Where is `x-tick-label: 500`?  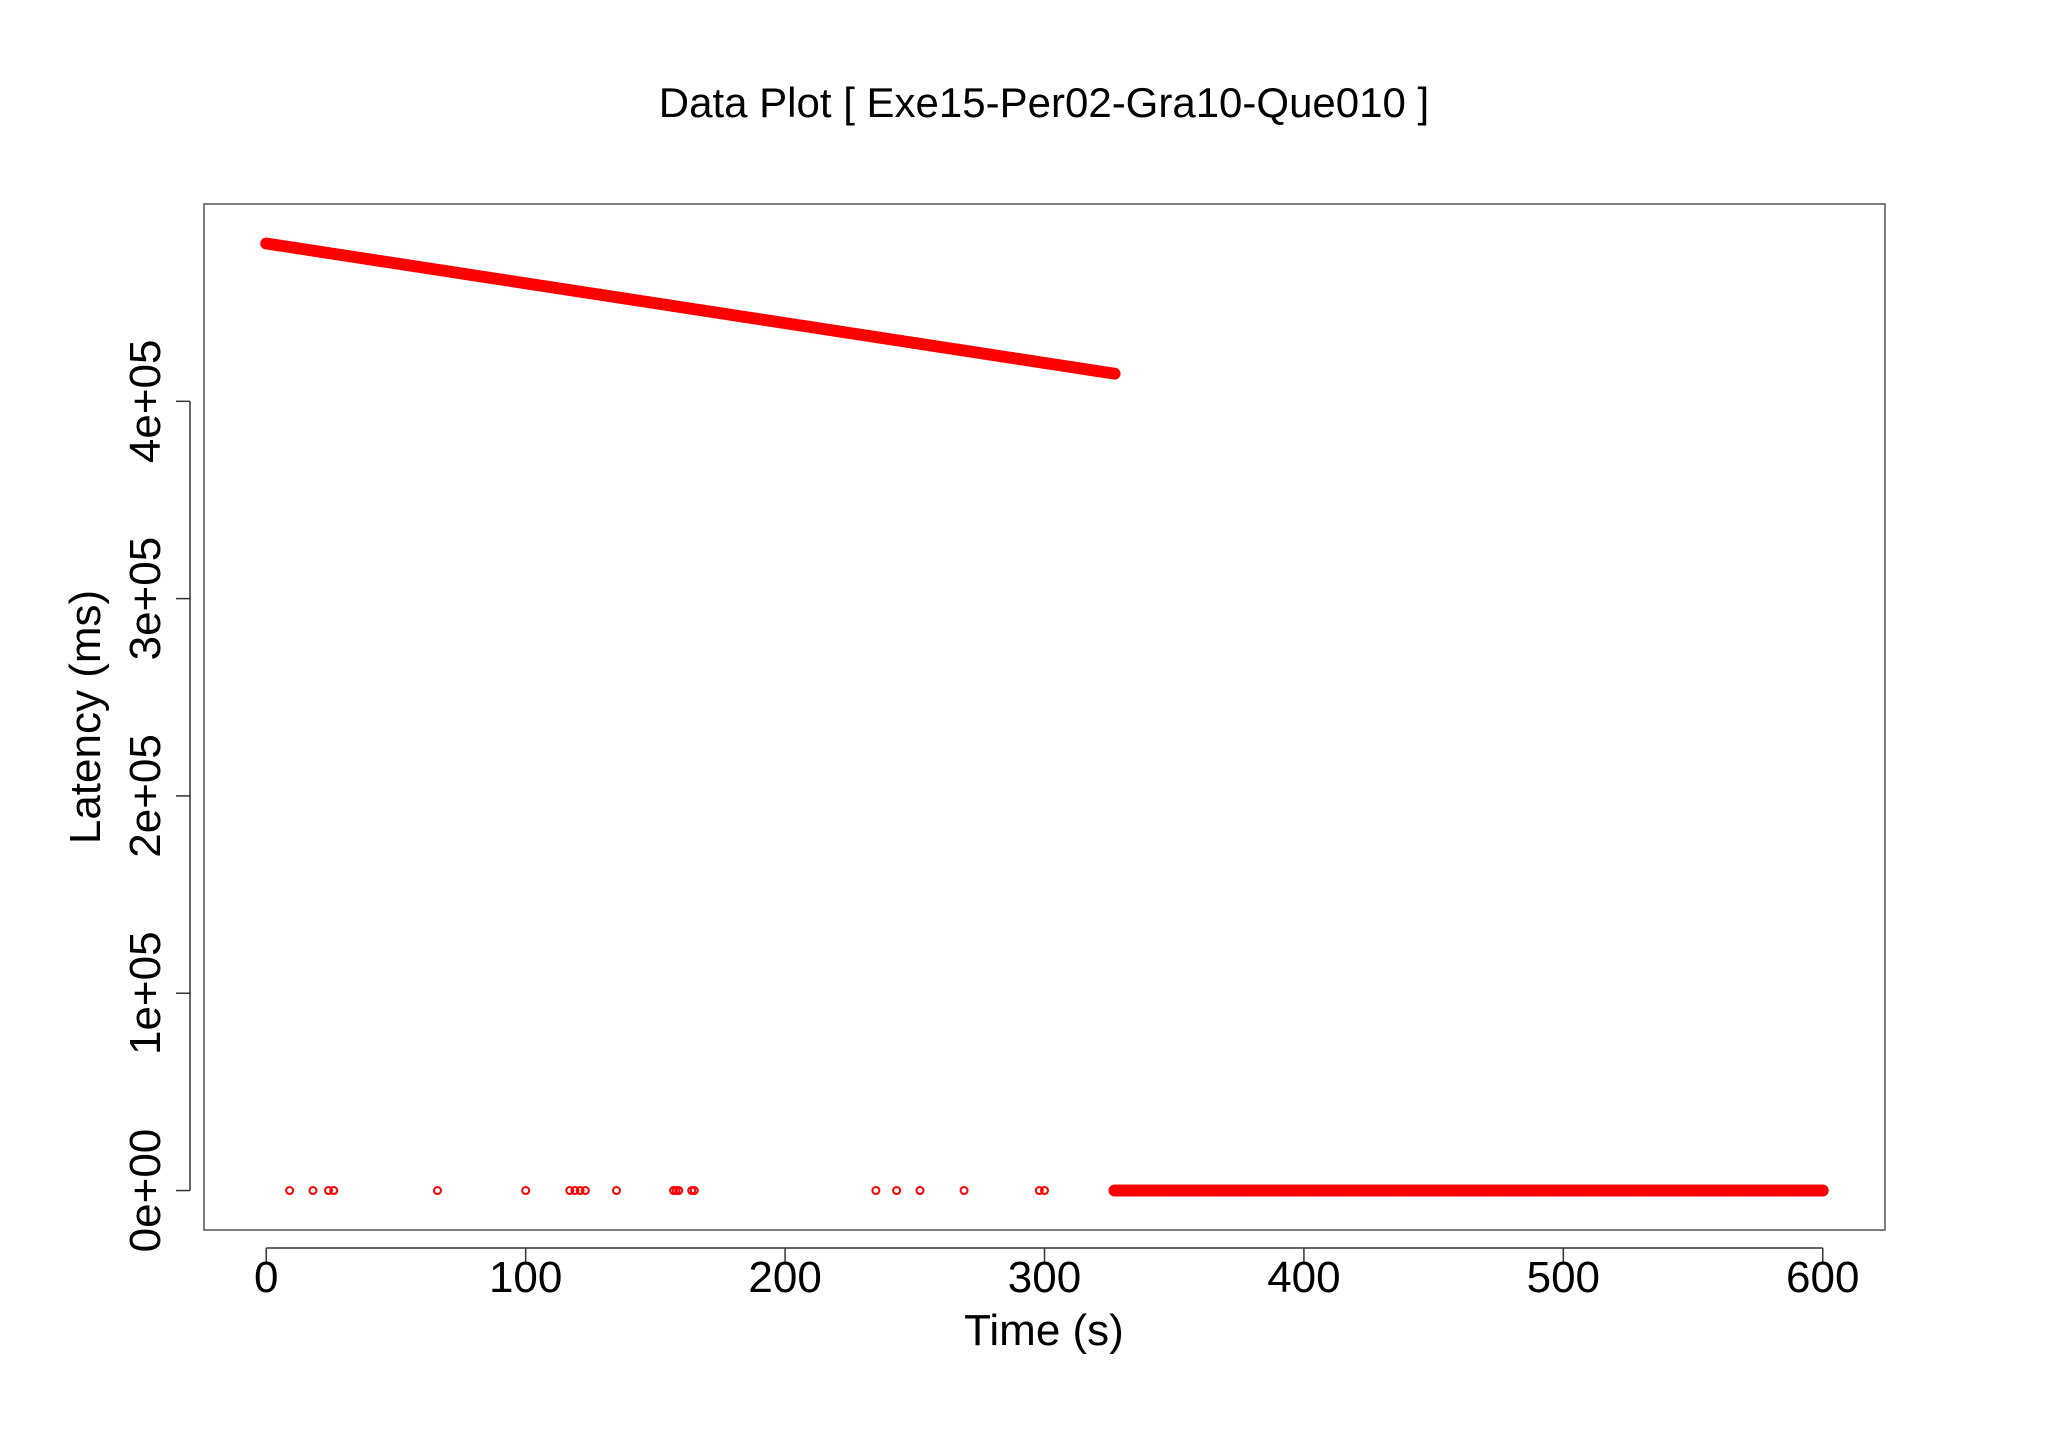 x-tick-label: 500 is located at coordinates (1563, 1277).